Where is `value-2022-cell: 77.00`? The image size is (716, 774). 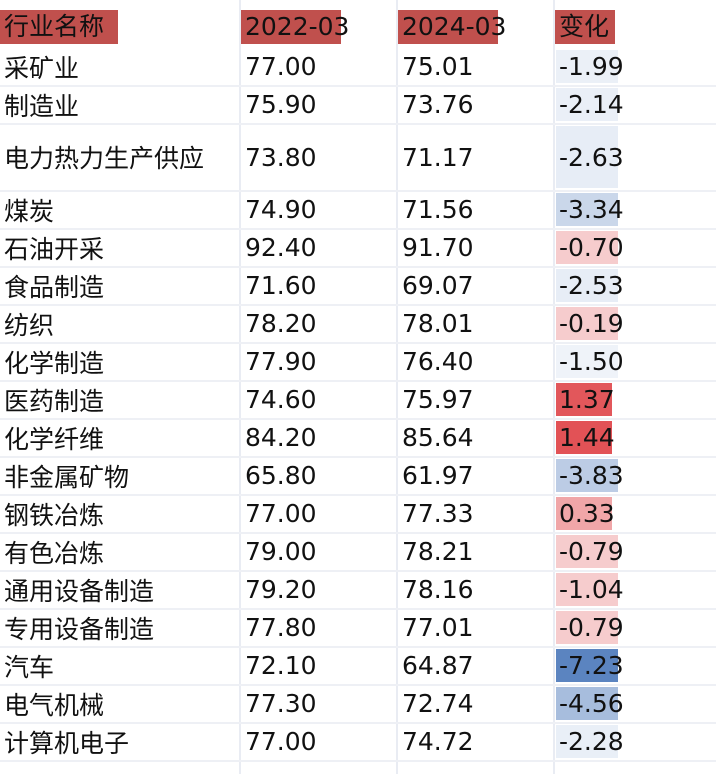
value-2022-cell: 77.00 is located at coordinates (319, 741).